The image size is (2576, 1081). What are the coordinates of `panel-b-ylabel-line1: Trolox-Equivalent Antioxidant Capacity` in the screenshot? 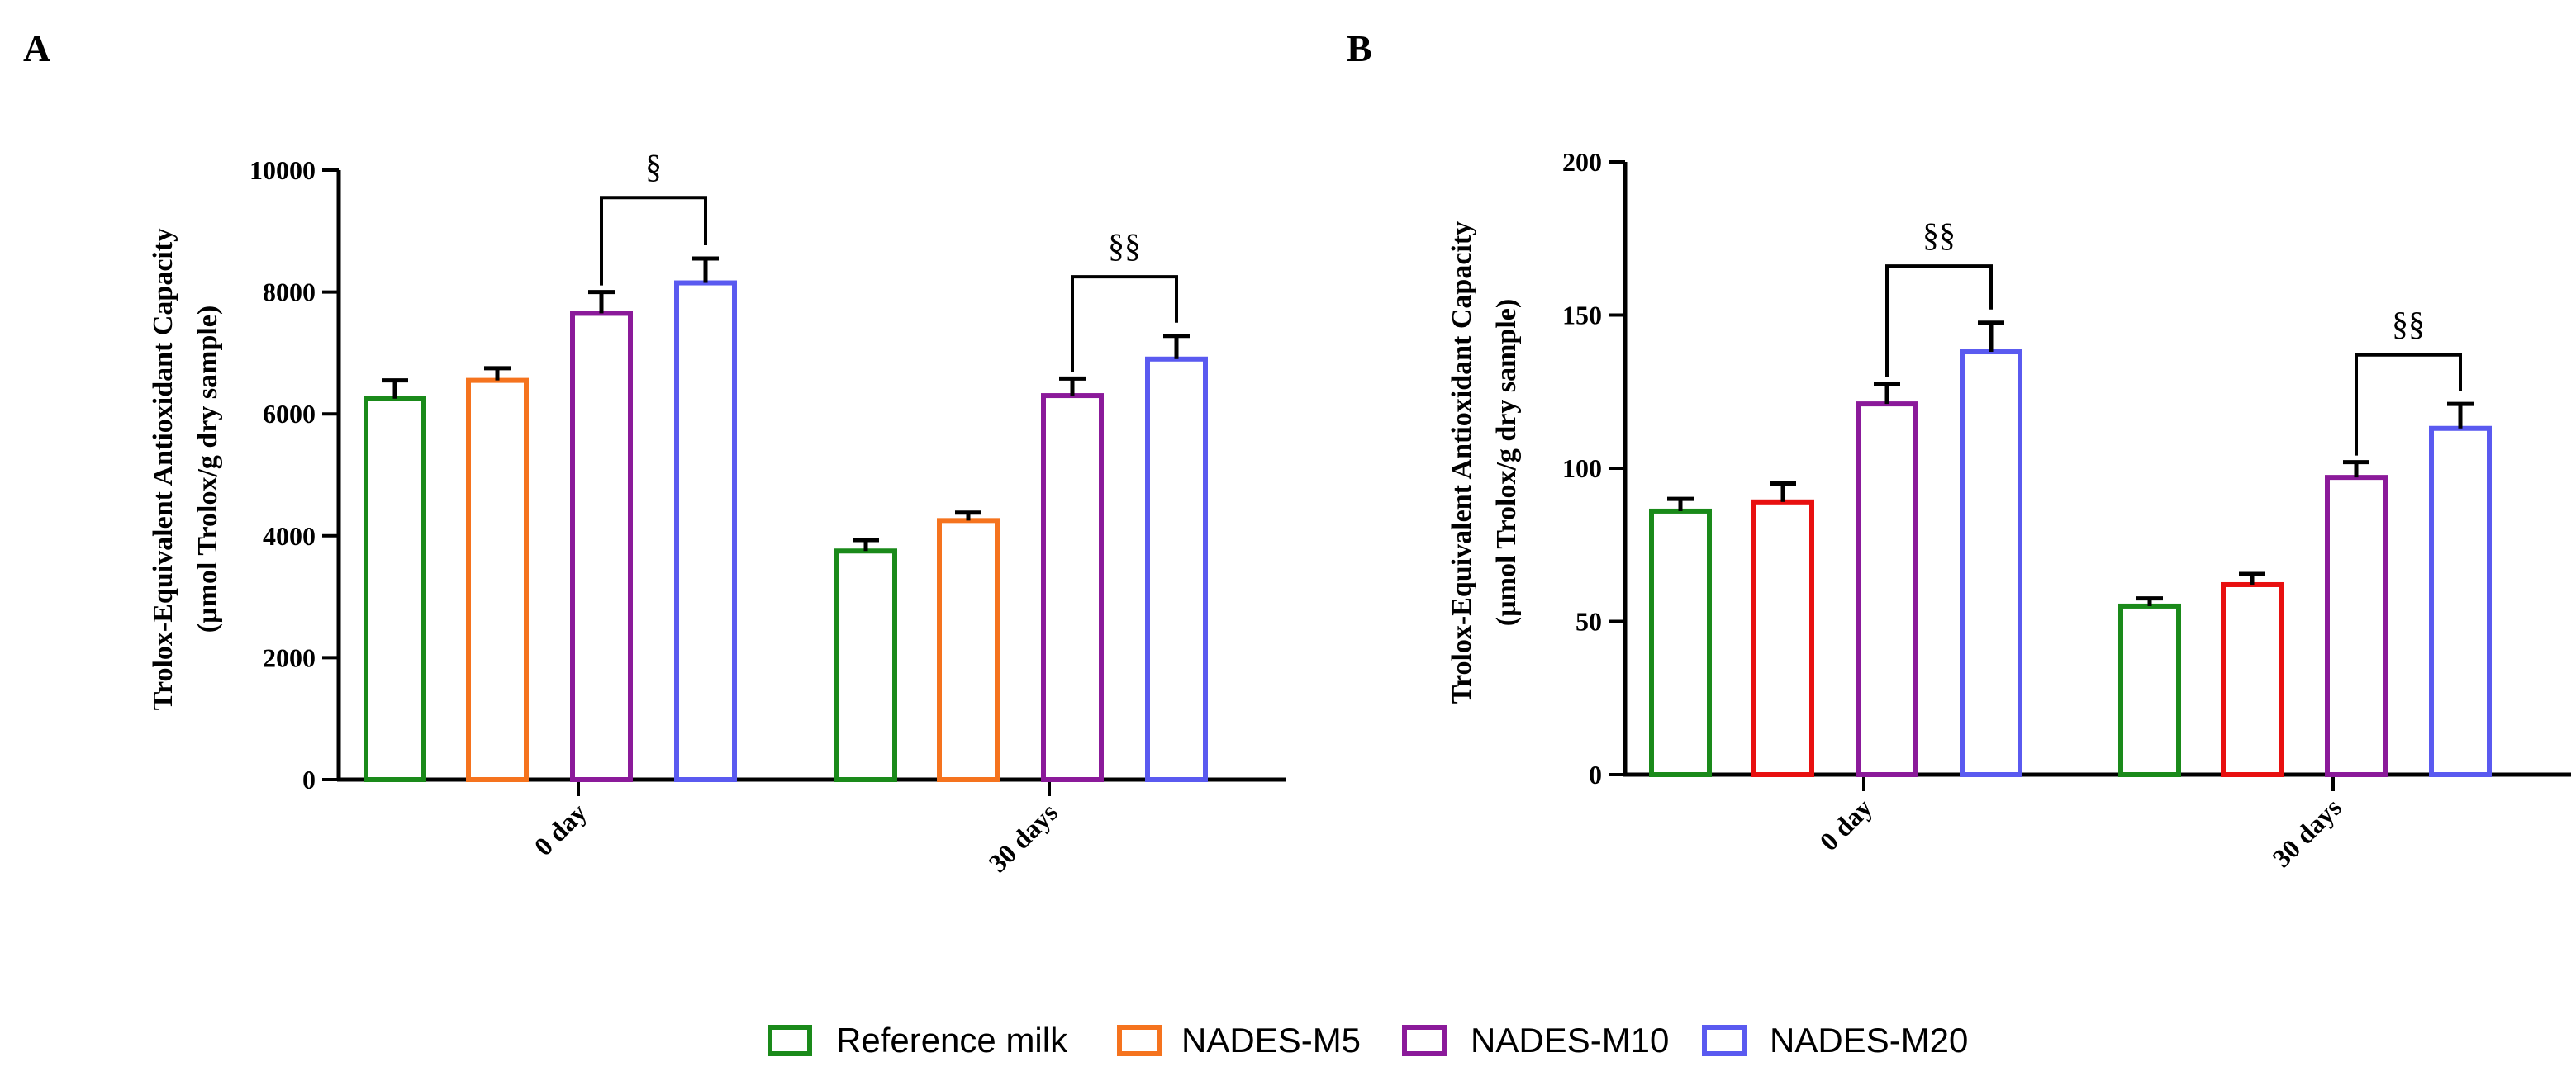 It's located at (1462, 462).